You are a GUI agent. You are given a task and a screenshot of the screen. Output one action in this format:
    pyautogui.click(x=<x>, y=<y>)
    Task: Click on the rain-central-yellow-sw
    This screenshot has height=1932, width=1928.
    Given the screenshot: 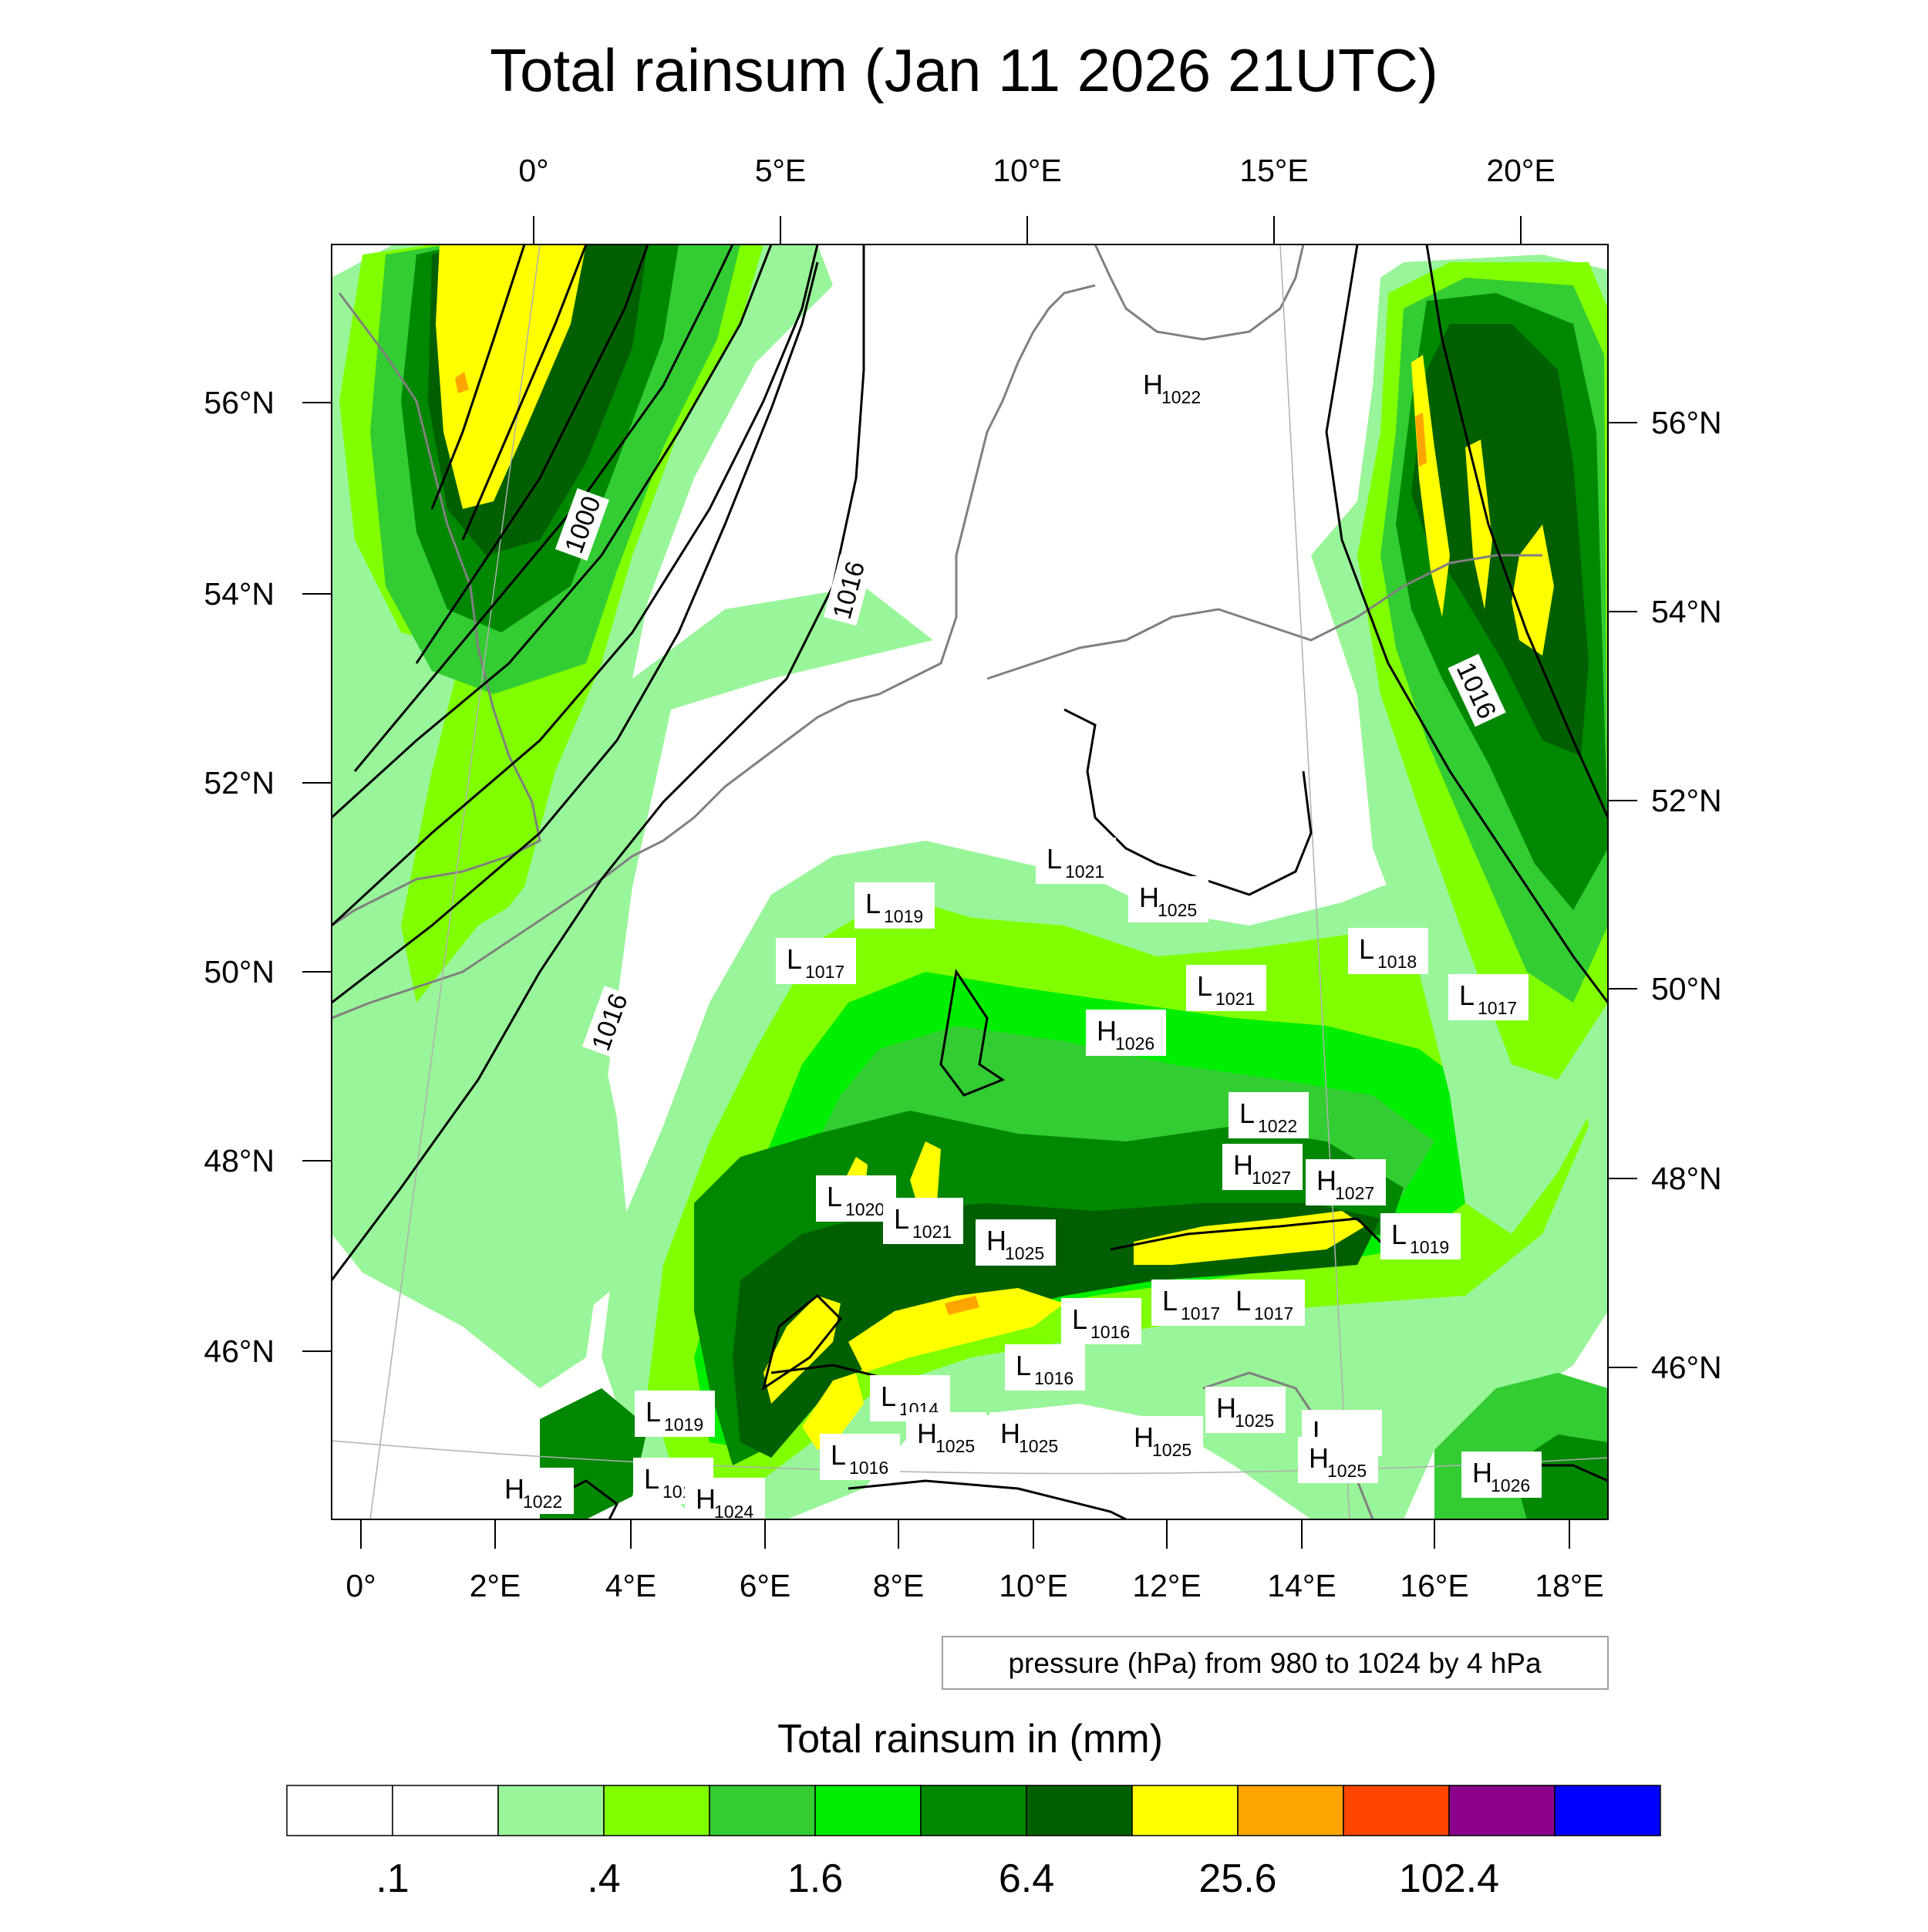 What is the action you would take?
    pyautogui.click(x=833, y=1411)
    